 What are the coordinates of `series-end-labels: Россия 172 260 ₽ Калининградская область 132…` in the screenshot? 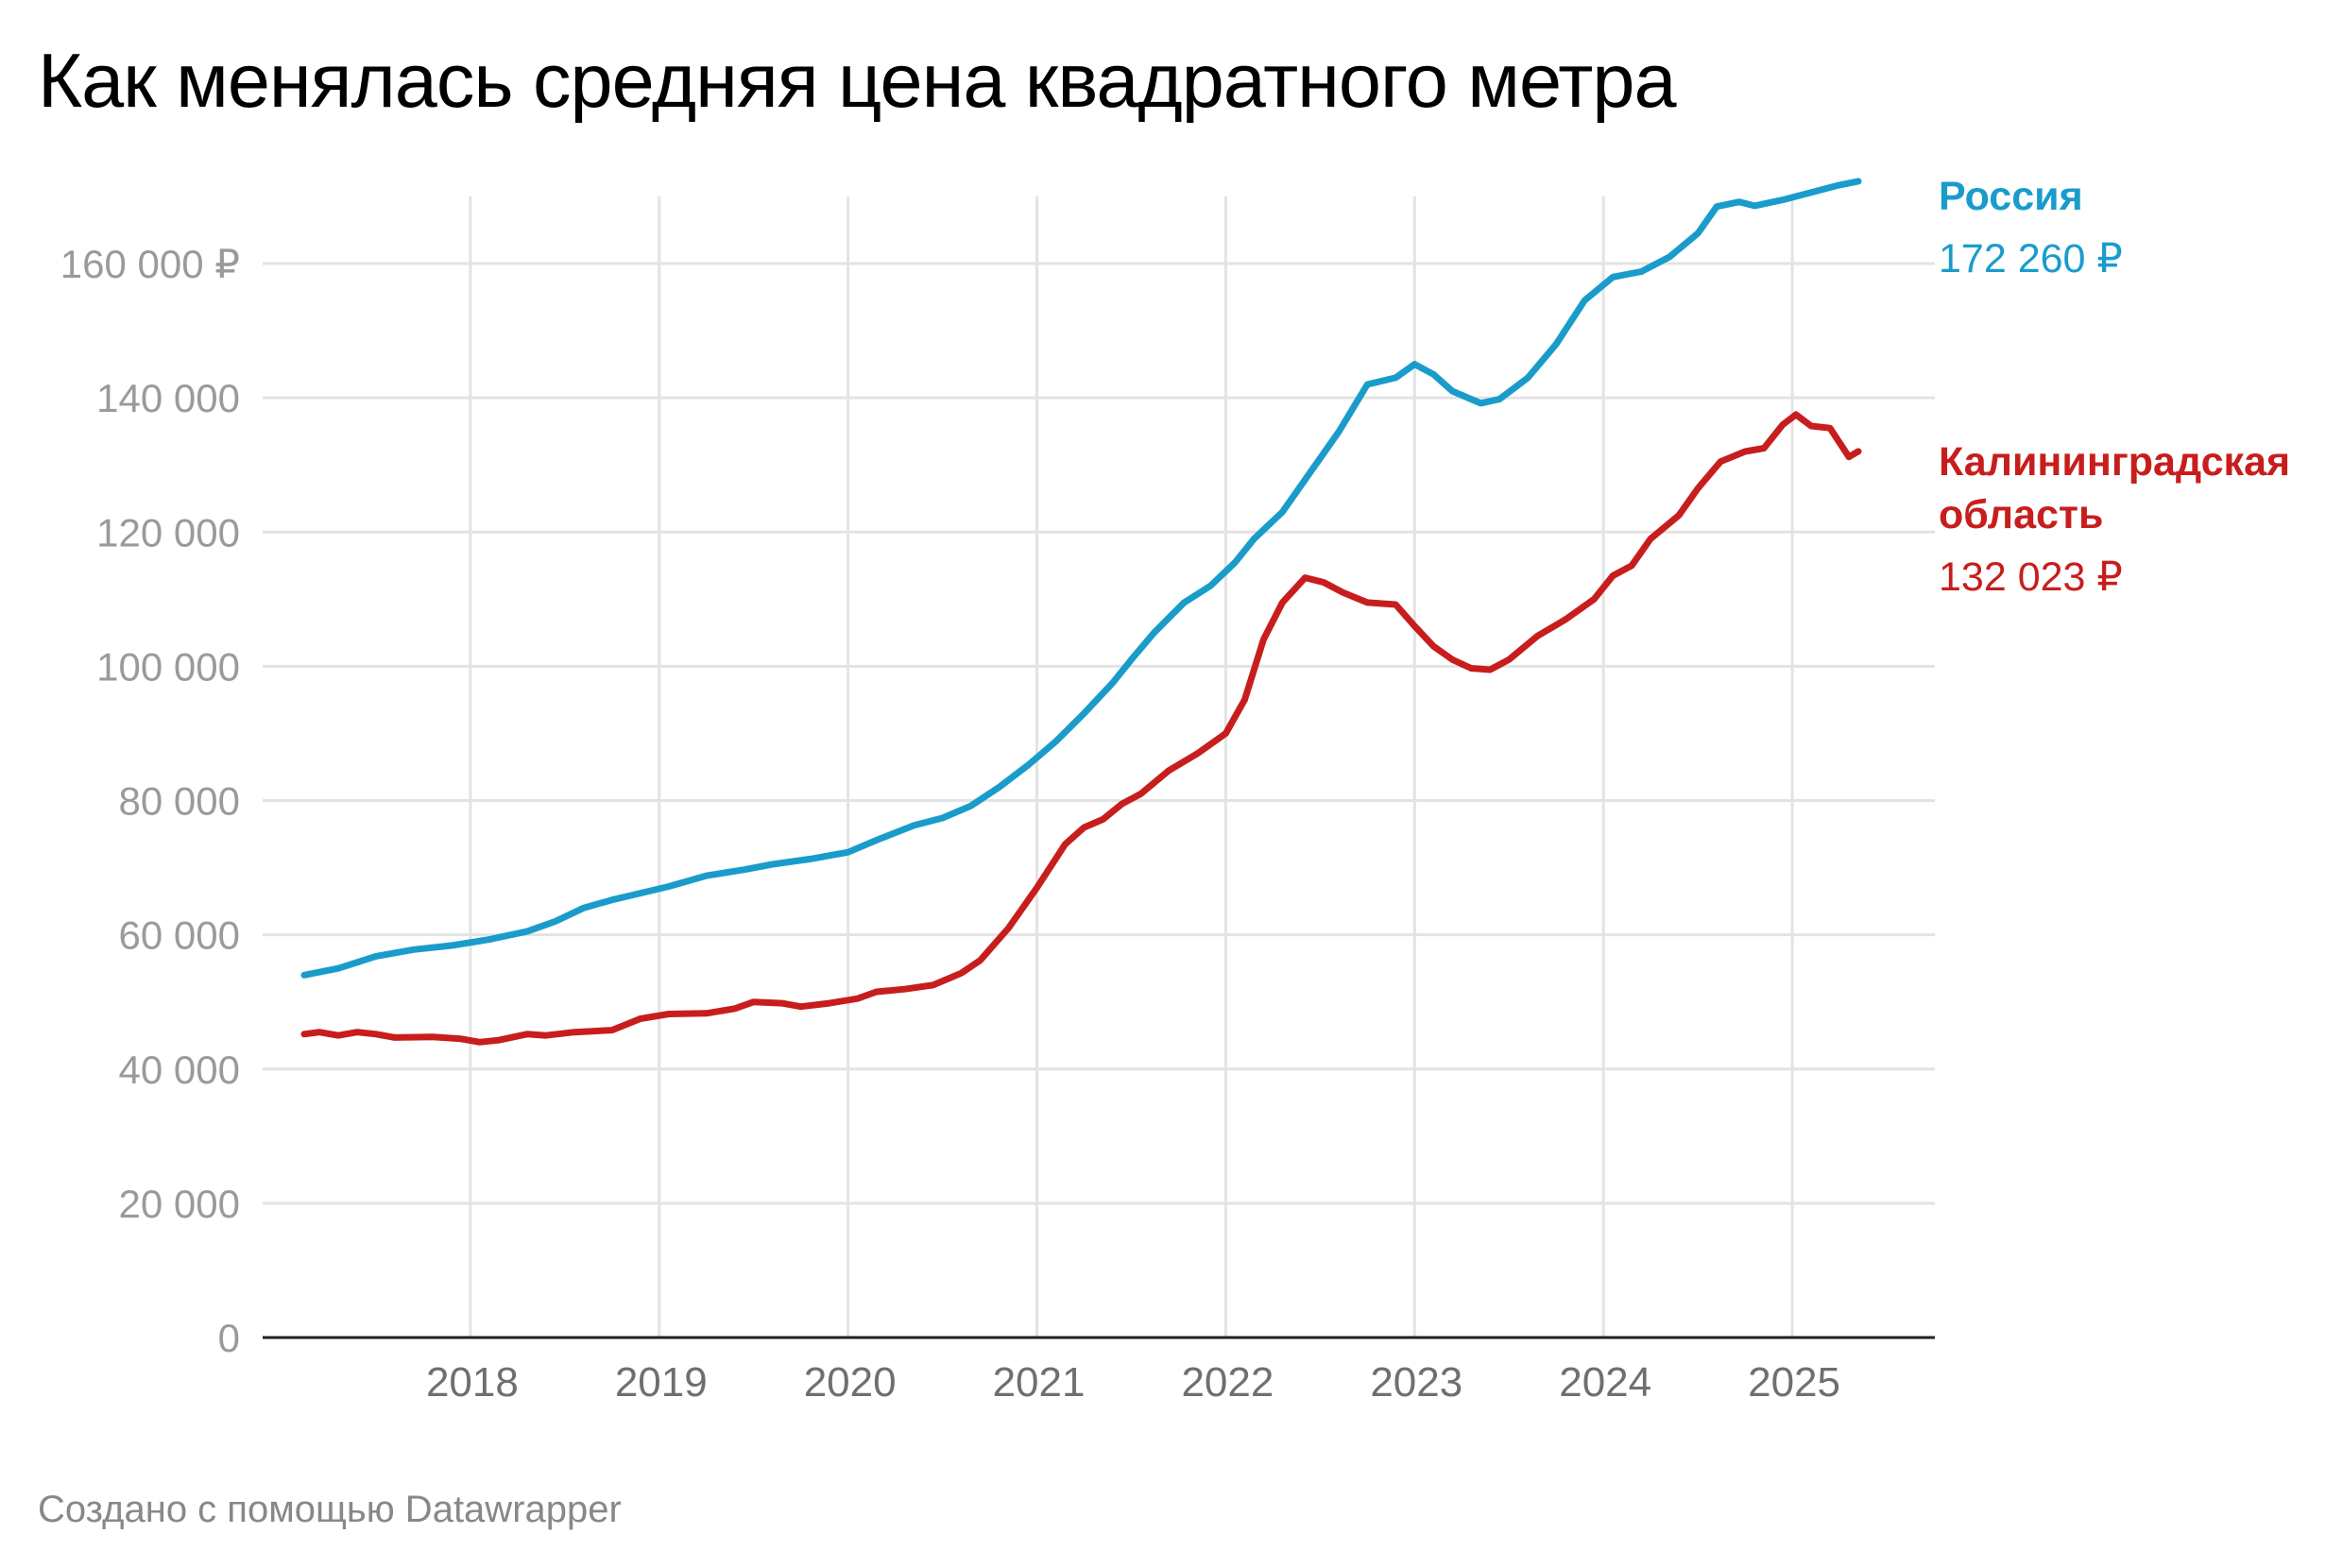 It's located at (2114, 387).